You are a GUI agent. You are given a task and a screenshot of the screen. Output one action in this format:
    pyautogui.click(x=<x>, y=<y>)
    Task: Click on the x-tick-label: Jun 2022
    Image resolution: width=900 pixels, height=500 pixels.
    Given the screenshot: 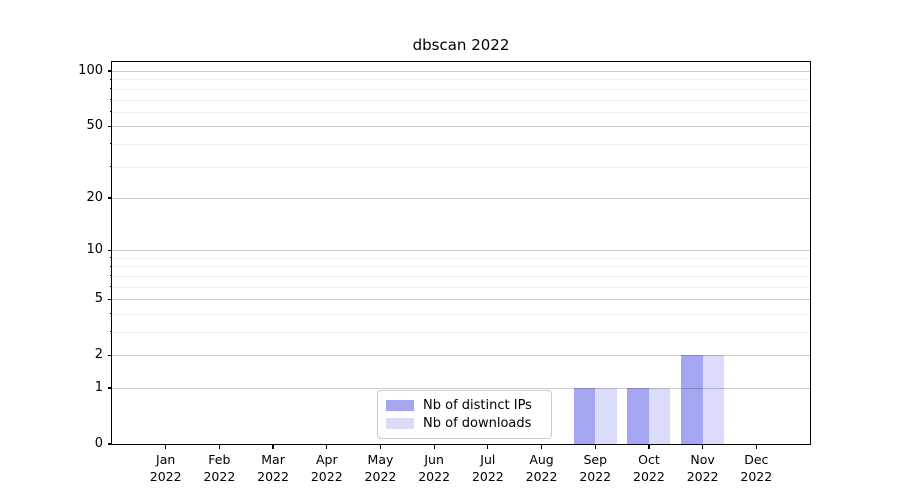 What is the action you would take?
    pyautogui.click(x=434, y=468)
    